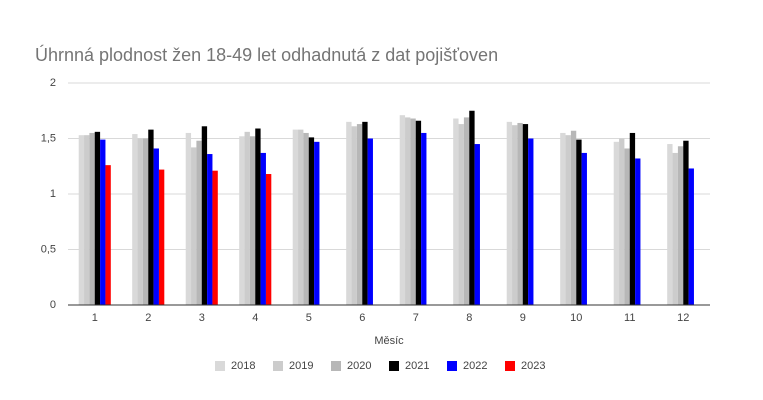  Describe the element at coordinates (683, 318) in the screenshot. I see `x-tick-label: 12` at that location.